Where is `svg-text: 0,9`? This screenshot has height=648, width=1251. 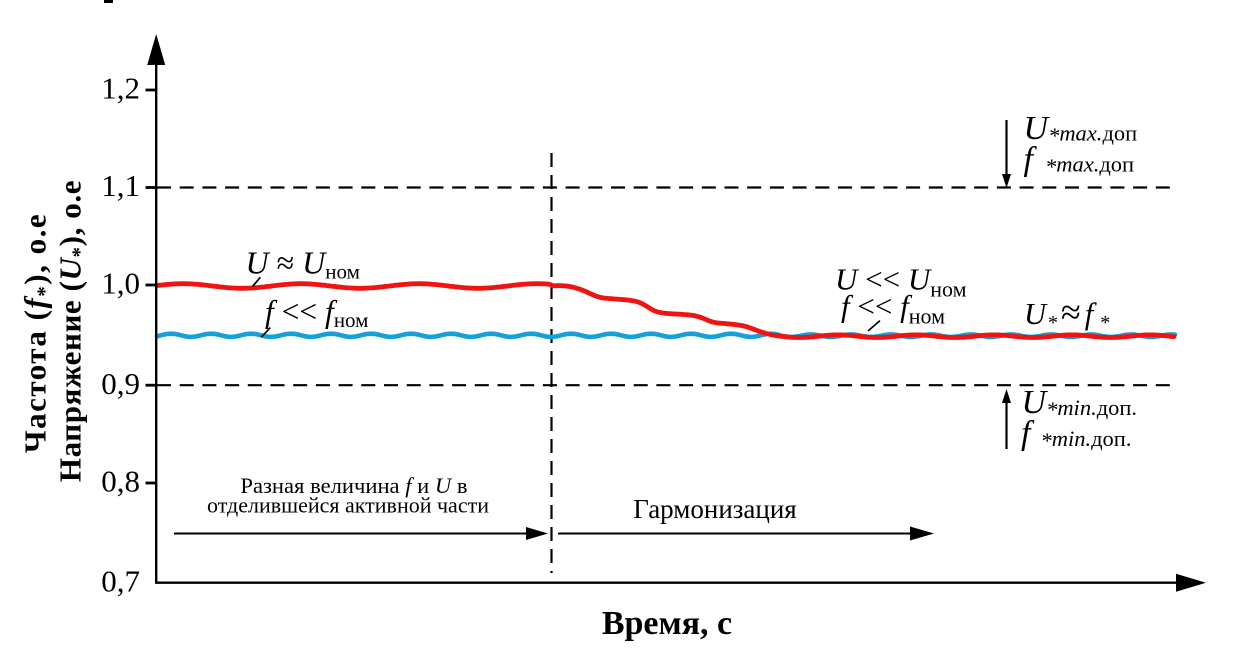
svg-text: 0,9 is located at coordinates (120, 383).